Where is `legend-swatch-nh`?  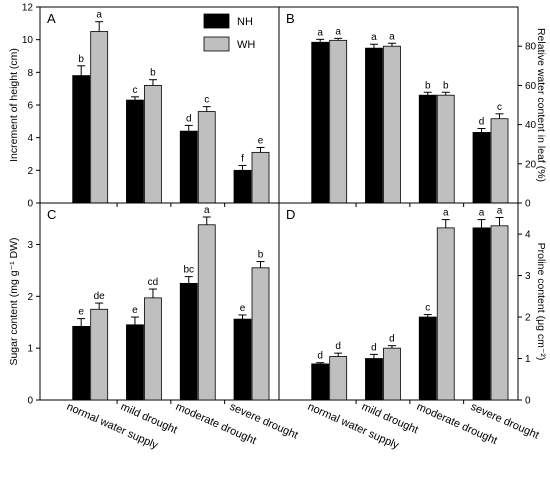 legend-swatch-nh is located at coordinates (216, 21).